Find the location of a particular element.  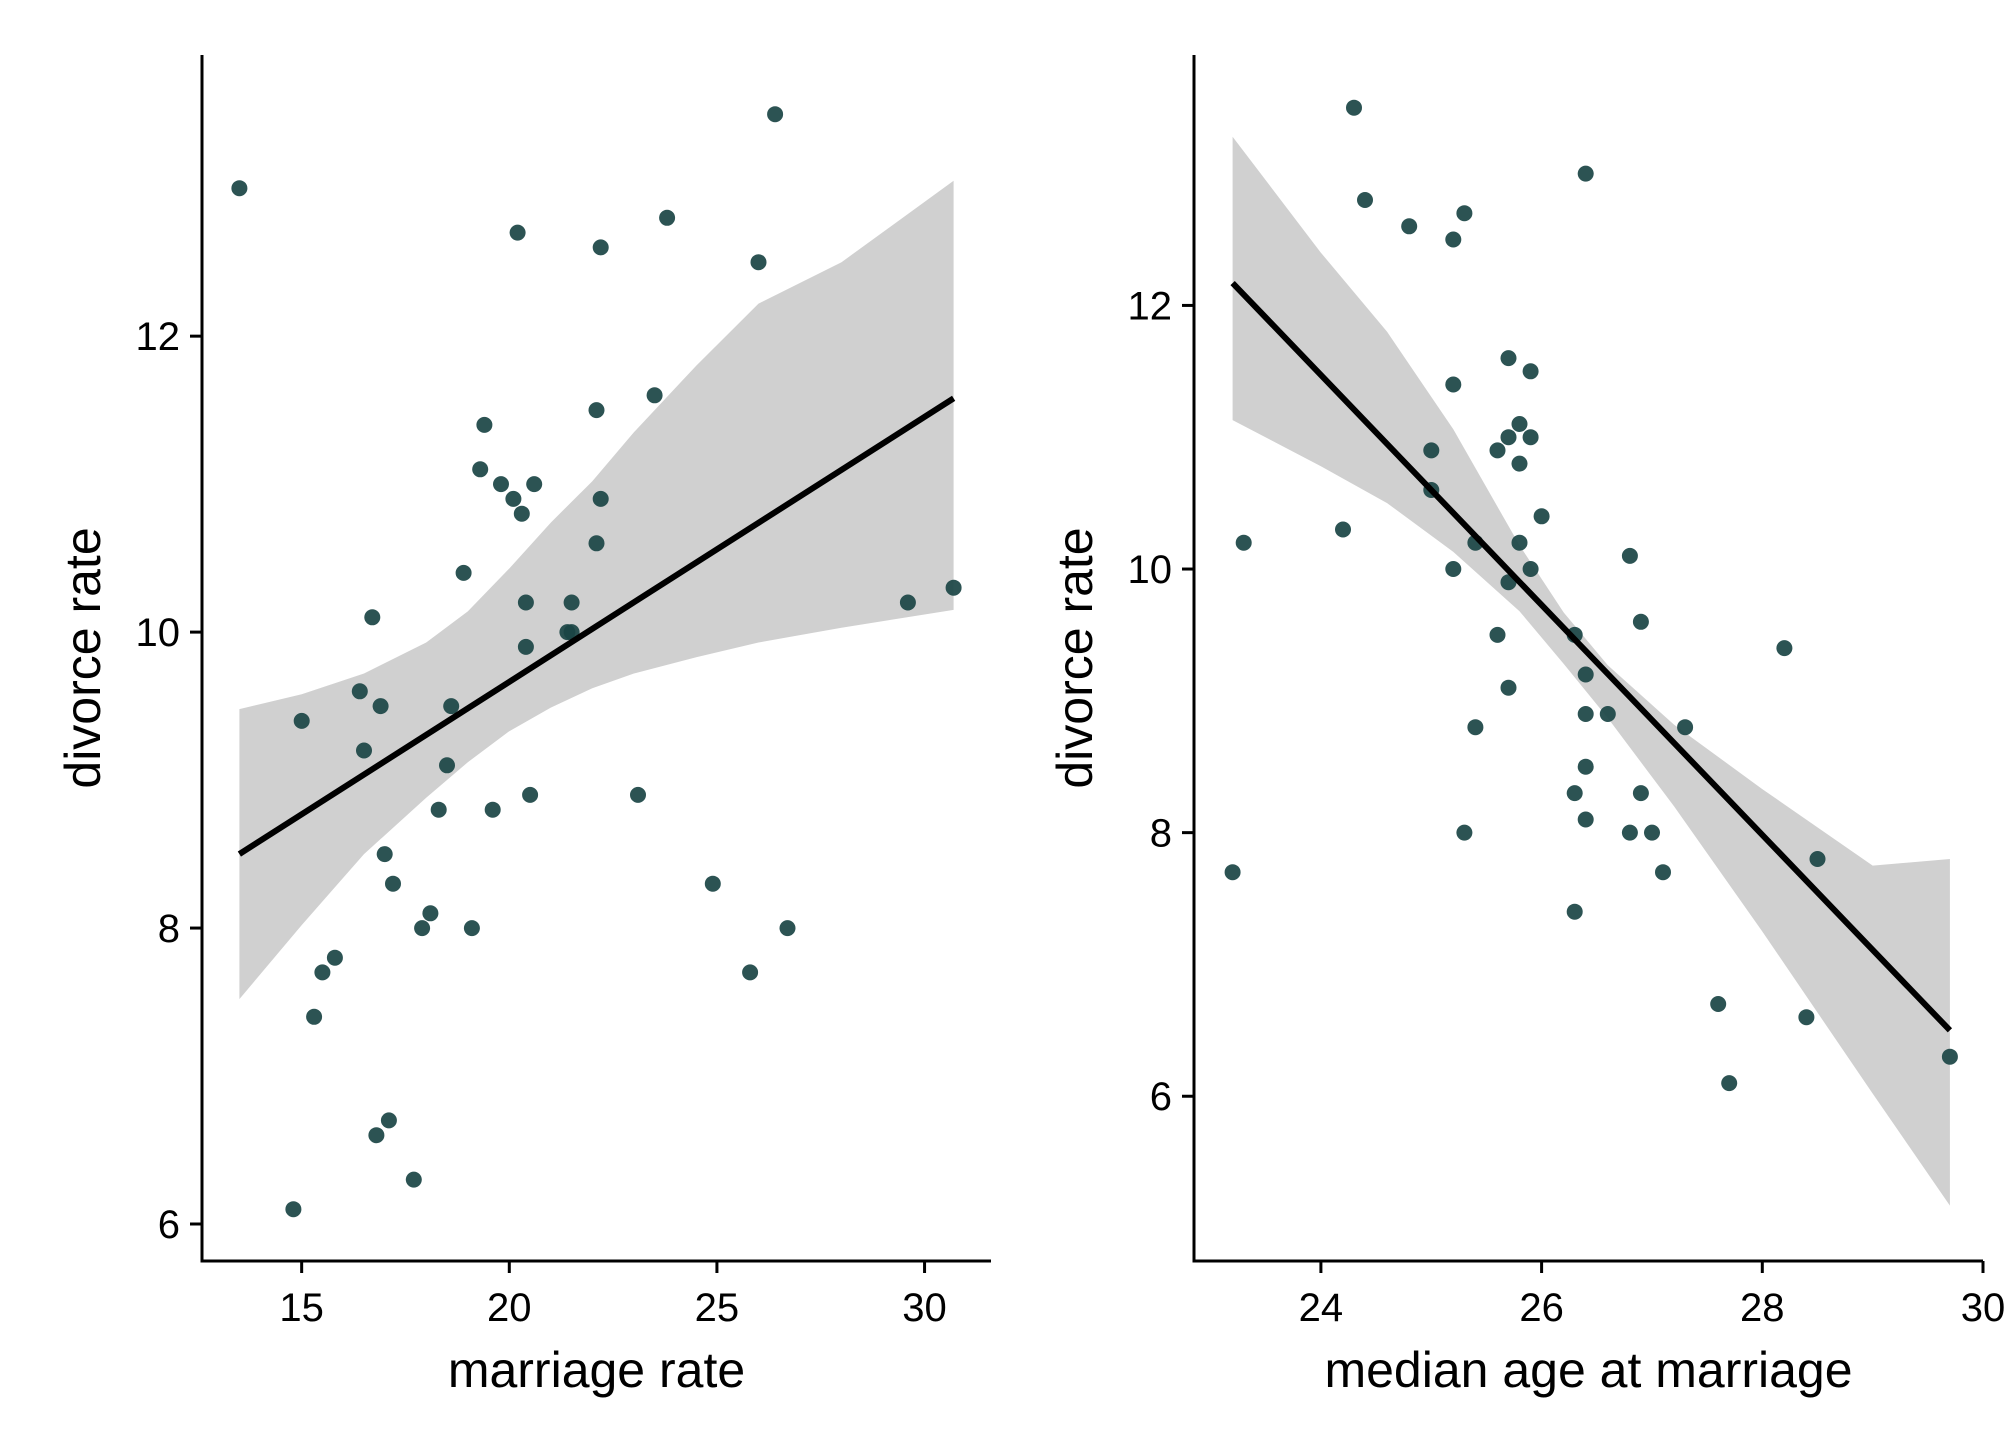

x-tick-label: 25 is located at coordinates (717, 1308).